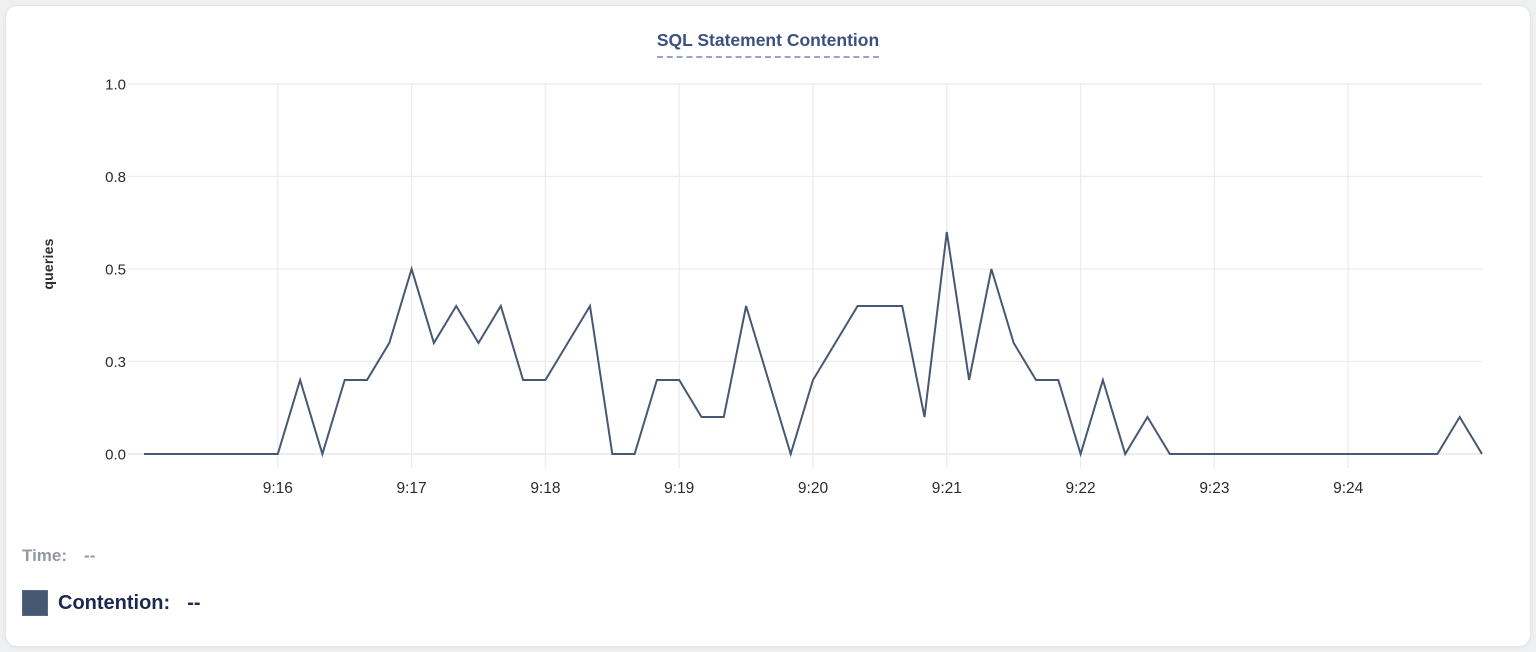  I want to click on legend-contention-value: --, so click(194, 602).